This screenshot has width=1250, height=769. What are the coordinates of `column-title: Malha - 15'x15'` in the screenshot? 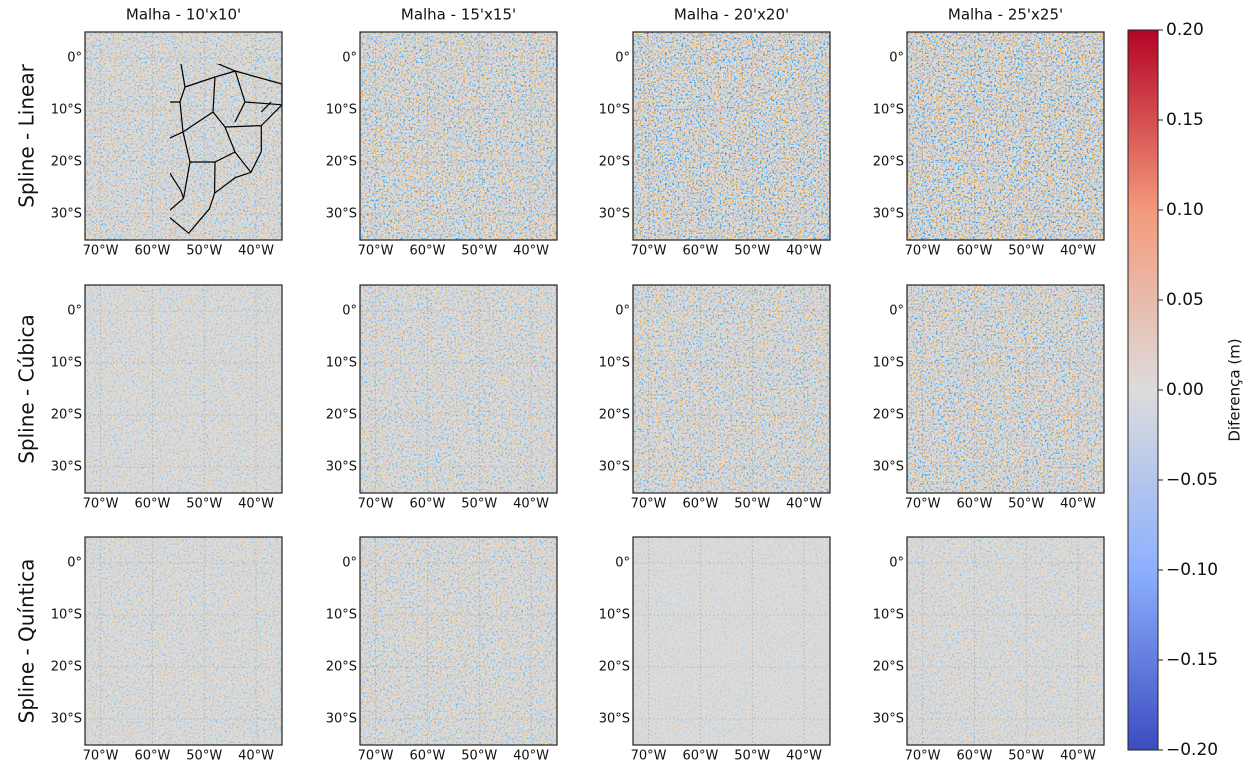 It's located at (458, 15).